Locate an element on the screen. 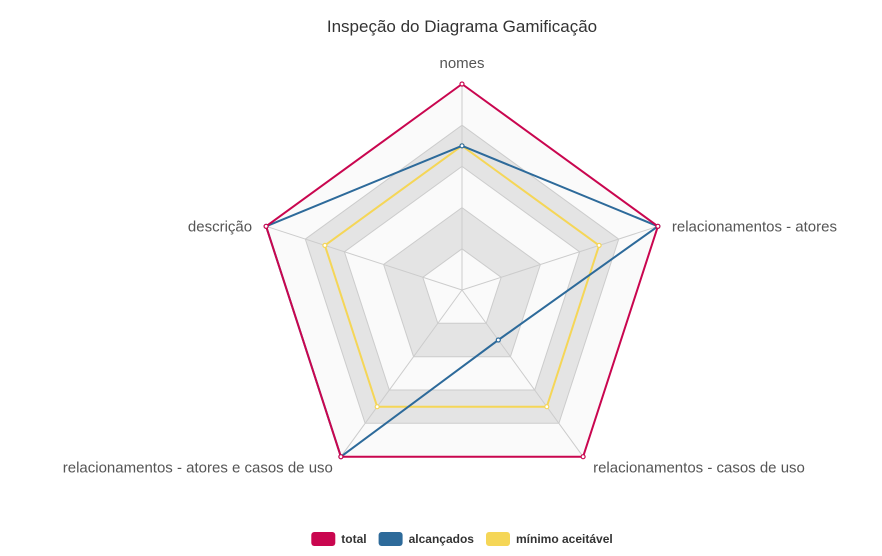  axis-label-1: relacionamentos - atores is located at coordinates (754, 226).